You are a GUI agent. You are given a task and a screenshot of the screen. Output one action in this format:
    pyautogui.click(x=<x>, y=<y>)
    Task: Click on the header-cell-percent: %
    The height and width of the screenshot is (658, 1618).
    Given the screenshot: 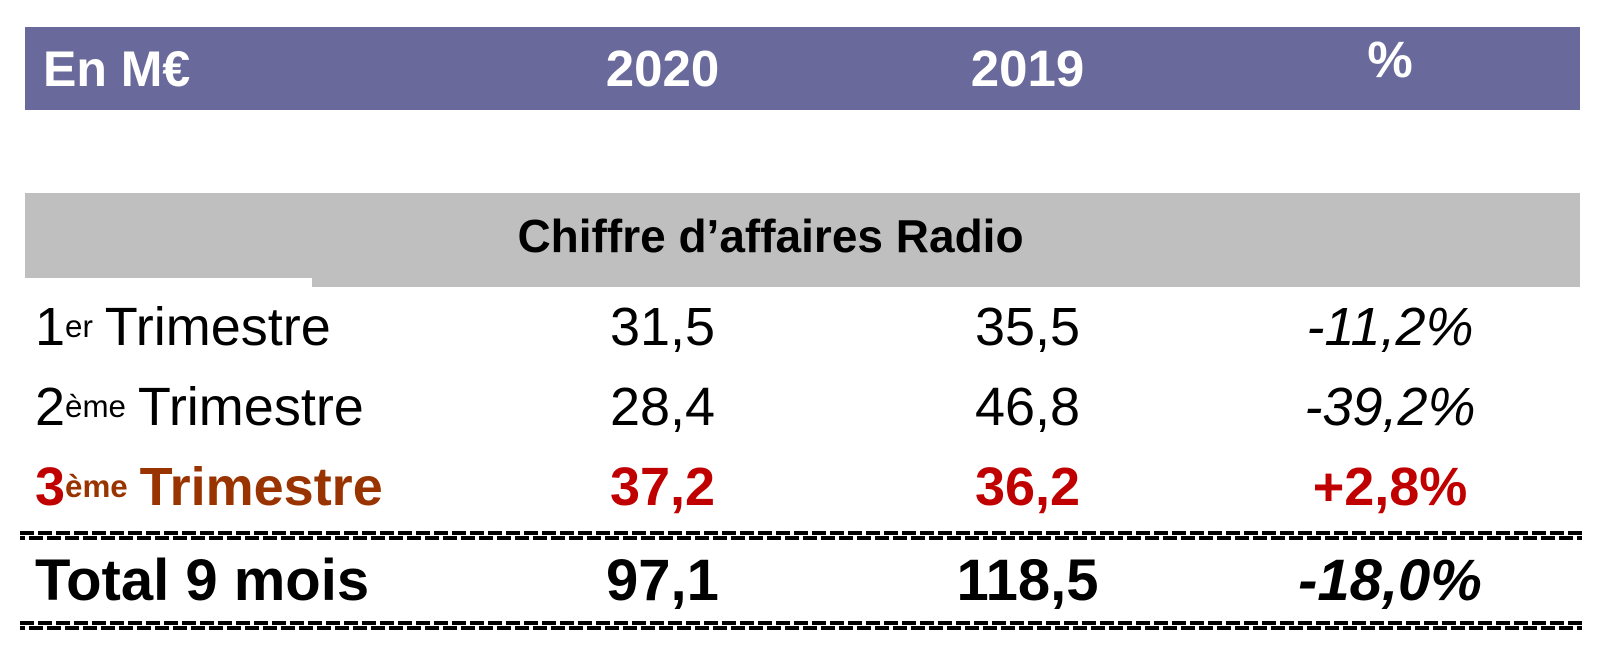 What is the action you would take?
    pyautogui.click(x=1390, y=59)
    